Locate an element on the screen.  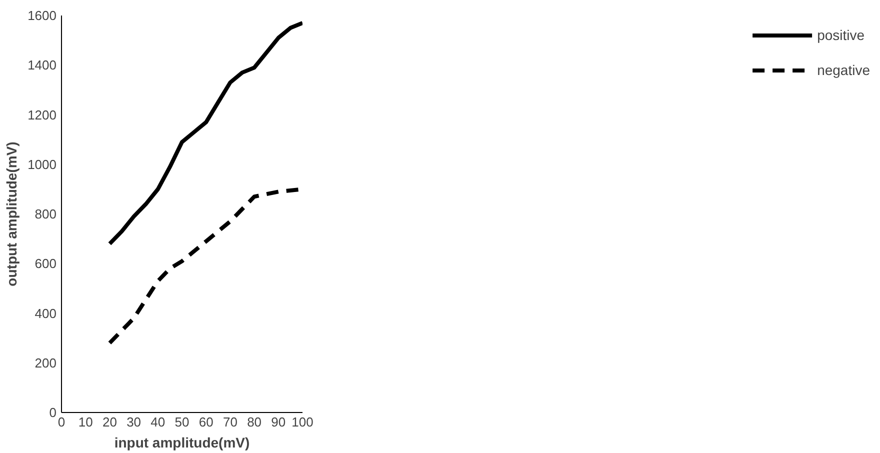
x-tick-label: 50 is located at coordinates (182, 422).